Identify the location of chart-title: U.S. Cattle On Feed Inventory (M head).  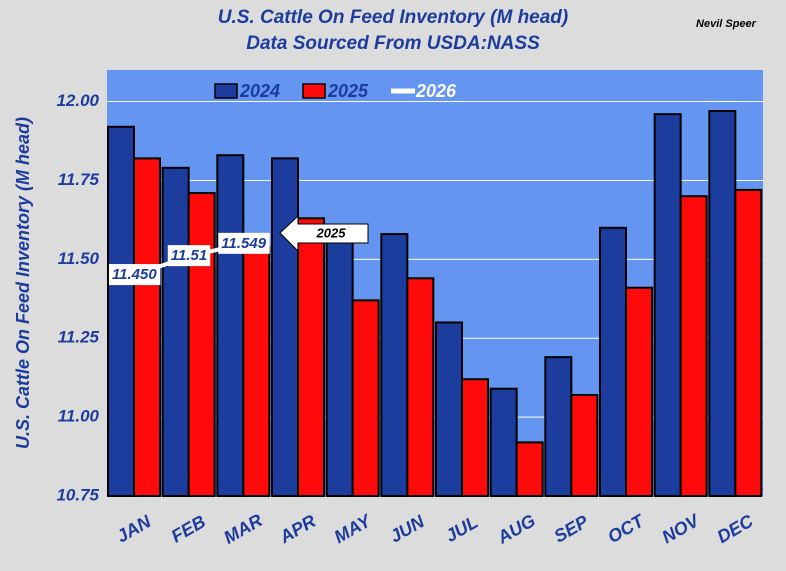
(393, 17).